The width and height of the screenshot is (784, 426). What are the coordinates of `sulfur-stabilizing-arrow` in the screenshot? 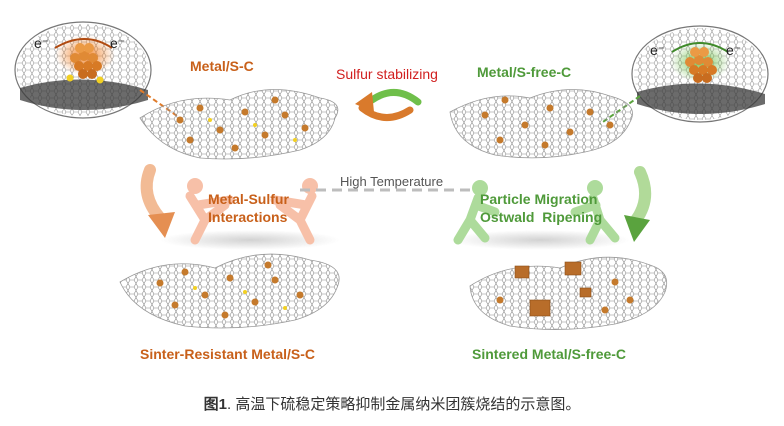 It's located at (388, 105).